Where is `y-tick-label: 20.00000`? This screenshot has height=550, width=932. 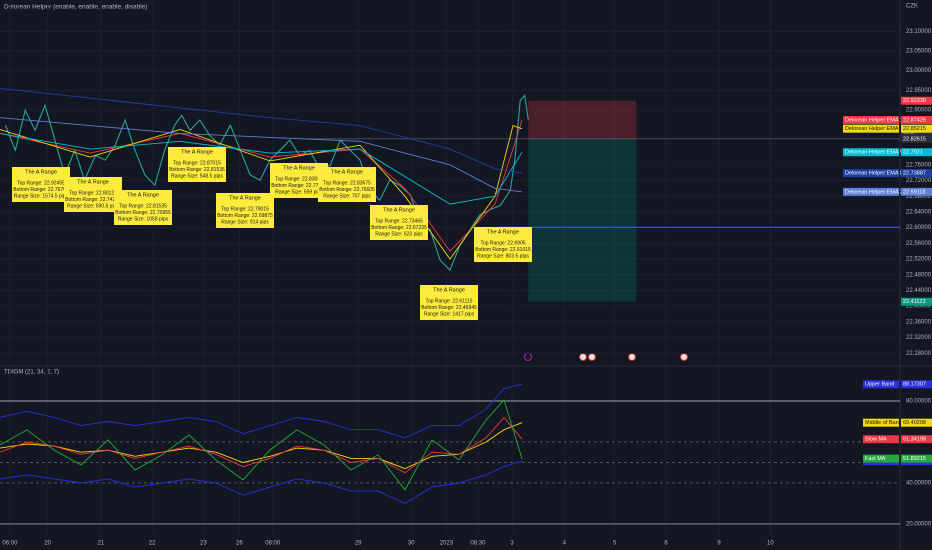 y-tick-label: 20.00000 is located at coordinates (919, 525).